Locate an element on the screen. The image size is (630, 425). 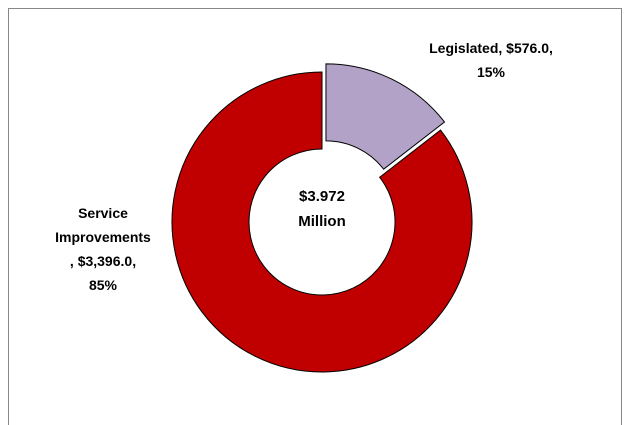
center-text: Million is located at coordinates (322, 221).